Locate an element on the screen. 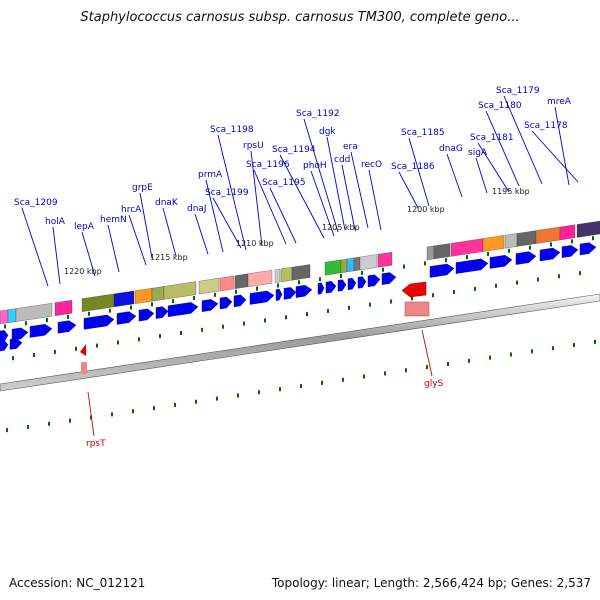 This screenshot has height=600, width=600. gene-label: hrcA is located at coordinates (131, 210).